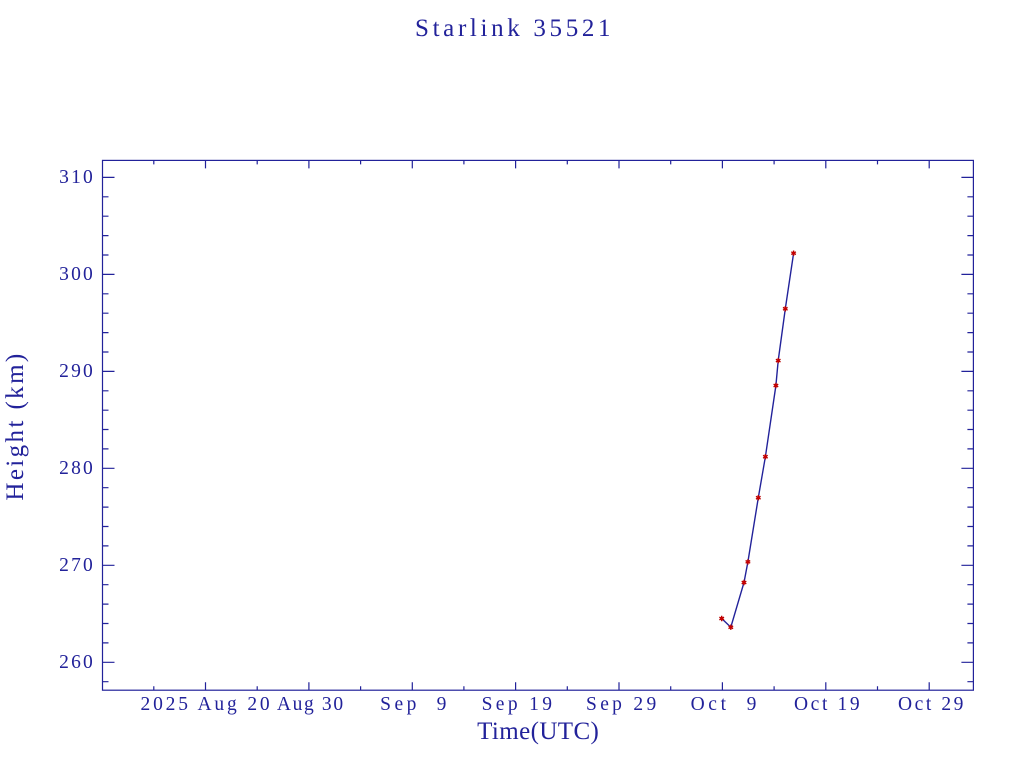  What do you see at coordinates (77, 565) in the screenshot?
I see `svg-text: 270` at bounding box center [77, 565].